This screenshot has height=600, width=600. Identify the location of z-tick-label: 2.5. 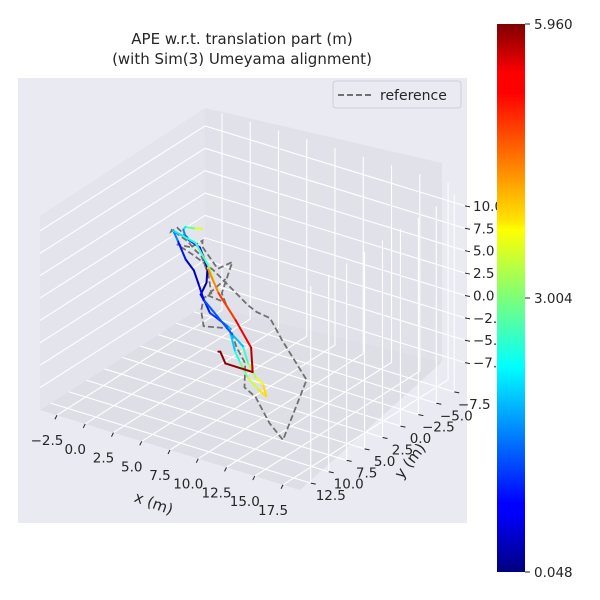
(483, 274).